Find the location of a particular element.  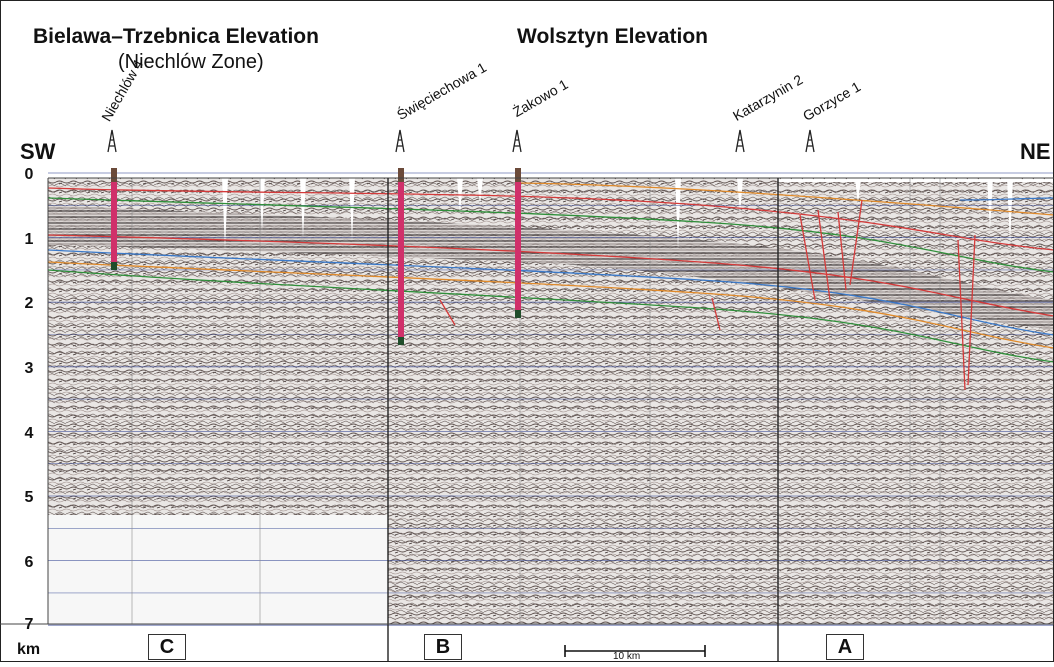

direction-sw-label: SW is located at coordinates (38, 151).